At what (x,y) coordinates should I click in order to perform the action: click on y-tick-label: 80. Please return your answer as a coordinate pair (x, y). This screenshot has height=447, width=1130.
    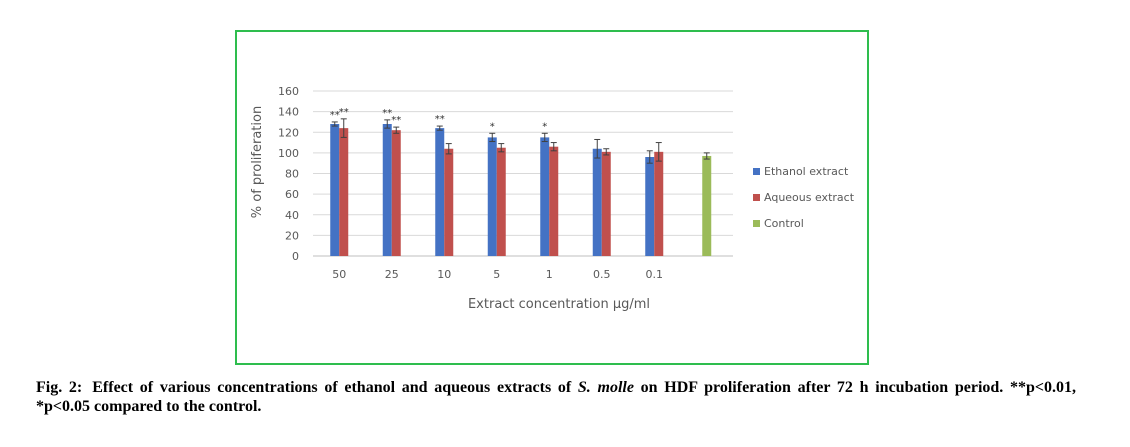
    Looking at the image, I should click on (292, 174).